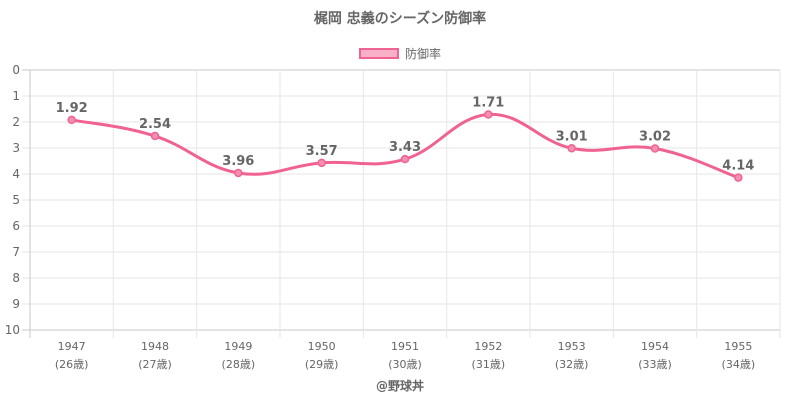 The width and height of the screenshot is (800, 400). Describe the element at coordinates (738, 346) in the screenshot. I see `x-tick-label: 1955` at that location.